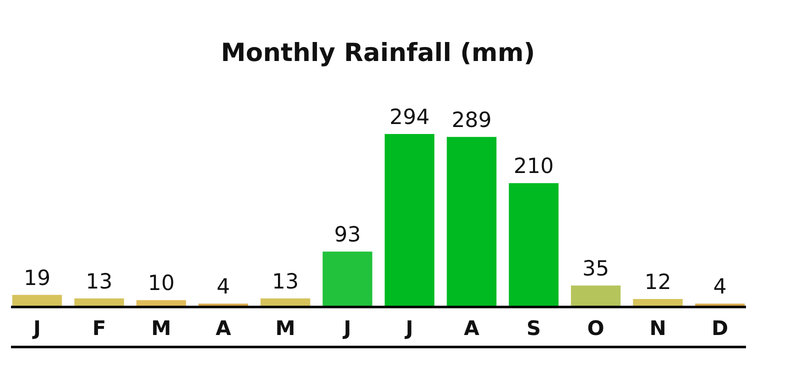  What do you see at coordinates (409, 117) in the screenshot?
I see `data-label: 294` at bounding box center [409, 117].